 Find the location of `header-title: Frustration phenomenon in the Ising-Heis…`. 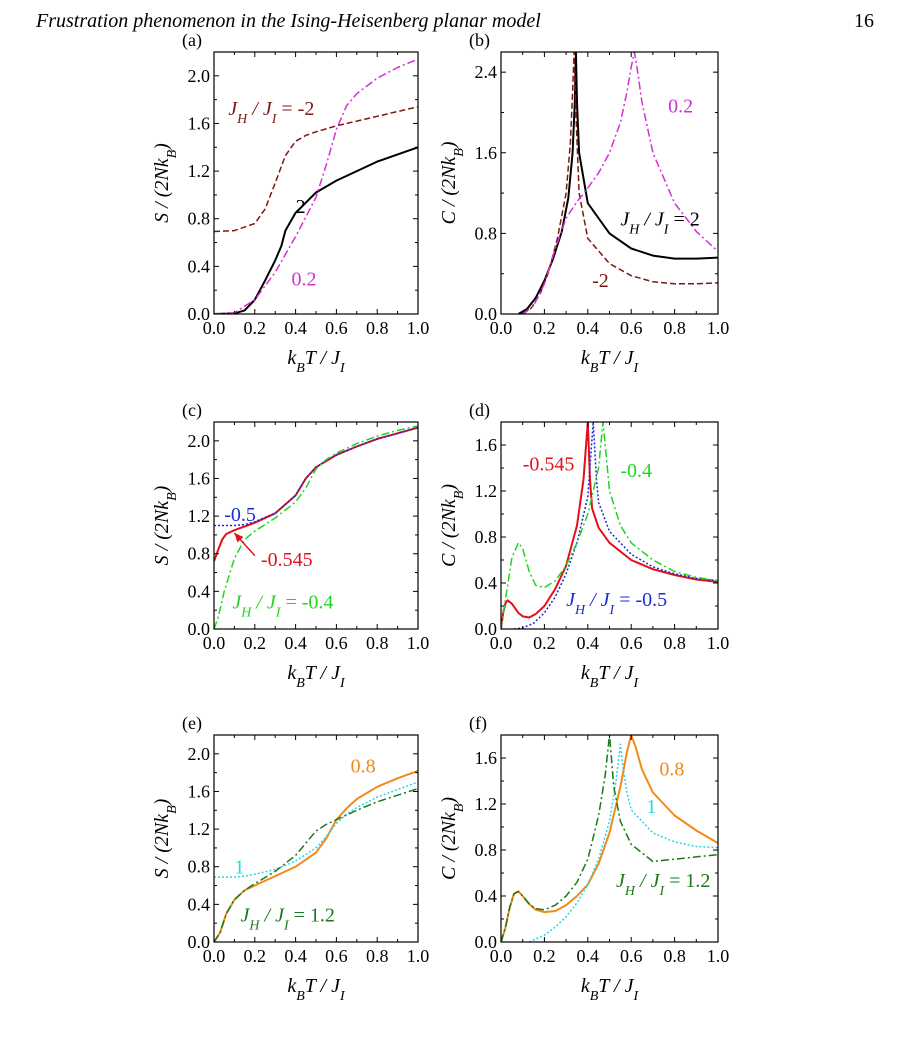

header-title: Frustration phenomenon in the Ising-Heis… is located at coordinates (288, 21).